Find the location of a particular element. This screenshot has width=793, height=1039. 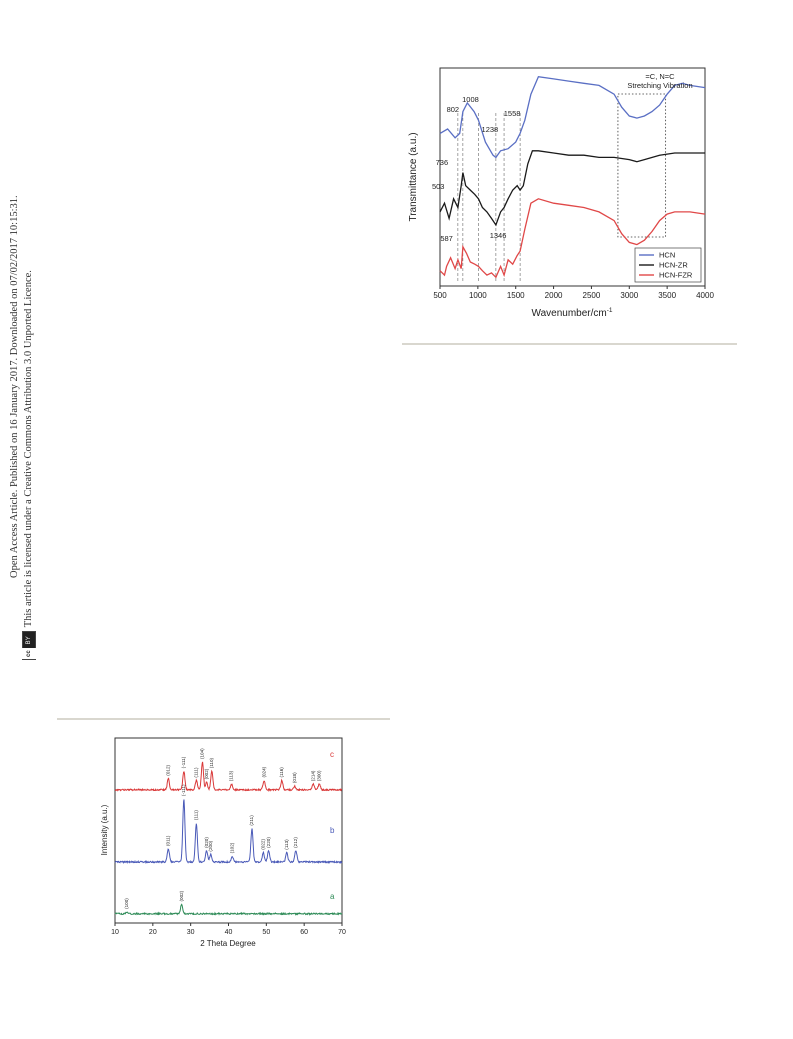

ftir-x-tick-label: 3500 is located at coordinates (667, 295).